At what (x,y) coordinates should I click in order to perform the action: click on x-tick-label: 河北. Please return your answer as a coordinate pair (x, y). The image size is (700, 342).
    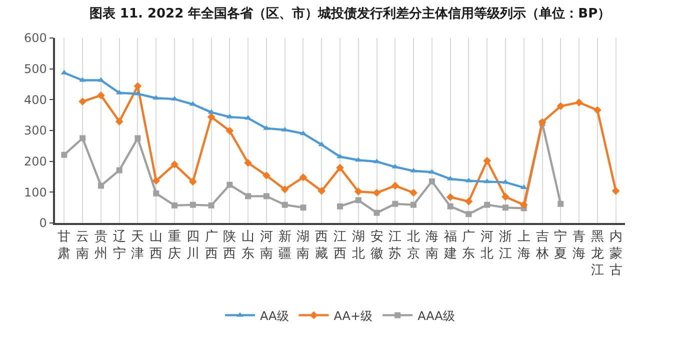
    Looking at the image, I should click on (487, 245).